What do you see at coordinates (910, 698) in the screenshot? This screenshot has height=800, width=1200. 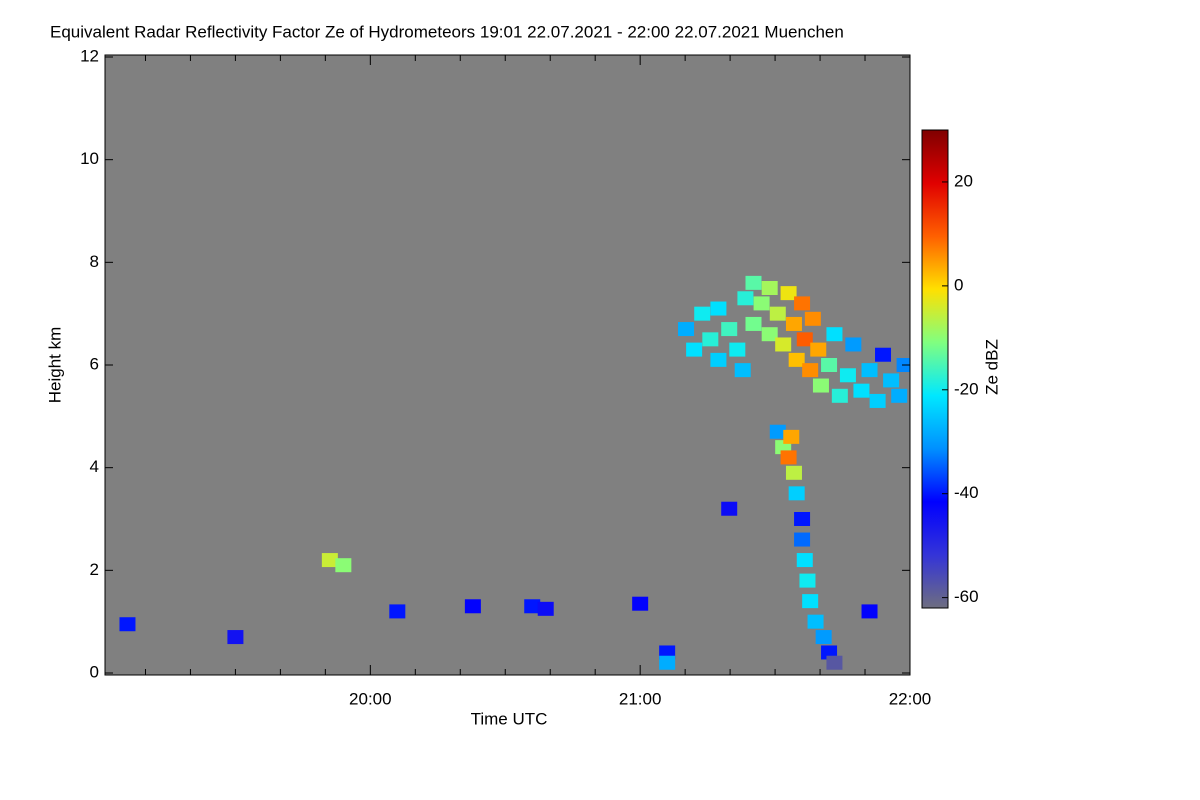 I see `x-tick-label: 22:00` at bounding box center [910, 698].